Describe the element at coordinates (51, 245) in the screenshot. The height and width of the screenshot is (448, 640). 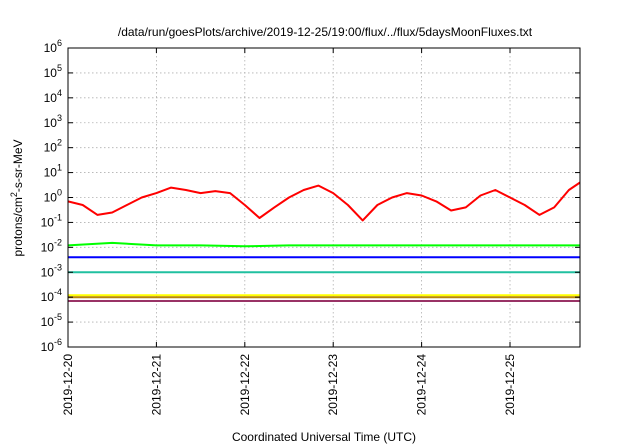
I see `y-tick-label: 10⁻²` at that location.